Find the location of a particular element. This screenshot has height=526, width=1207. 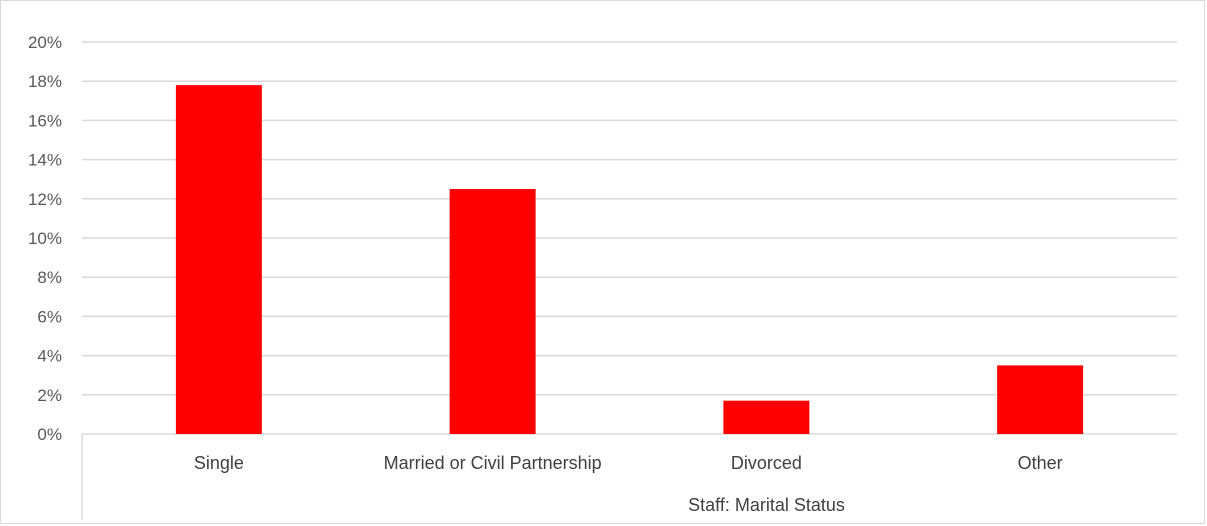

x-category-label: Single is located at coordinates (219, 463).